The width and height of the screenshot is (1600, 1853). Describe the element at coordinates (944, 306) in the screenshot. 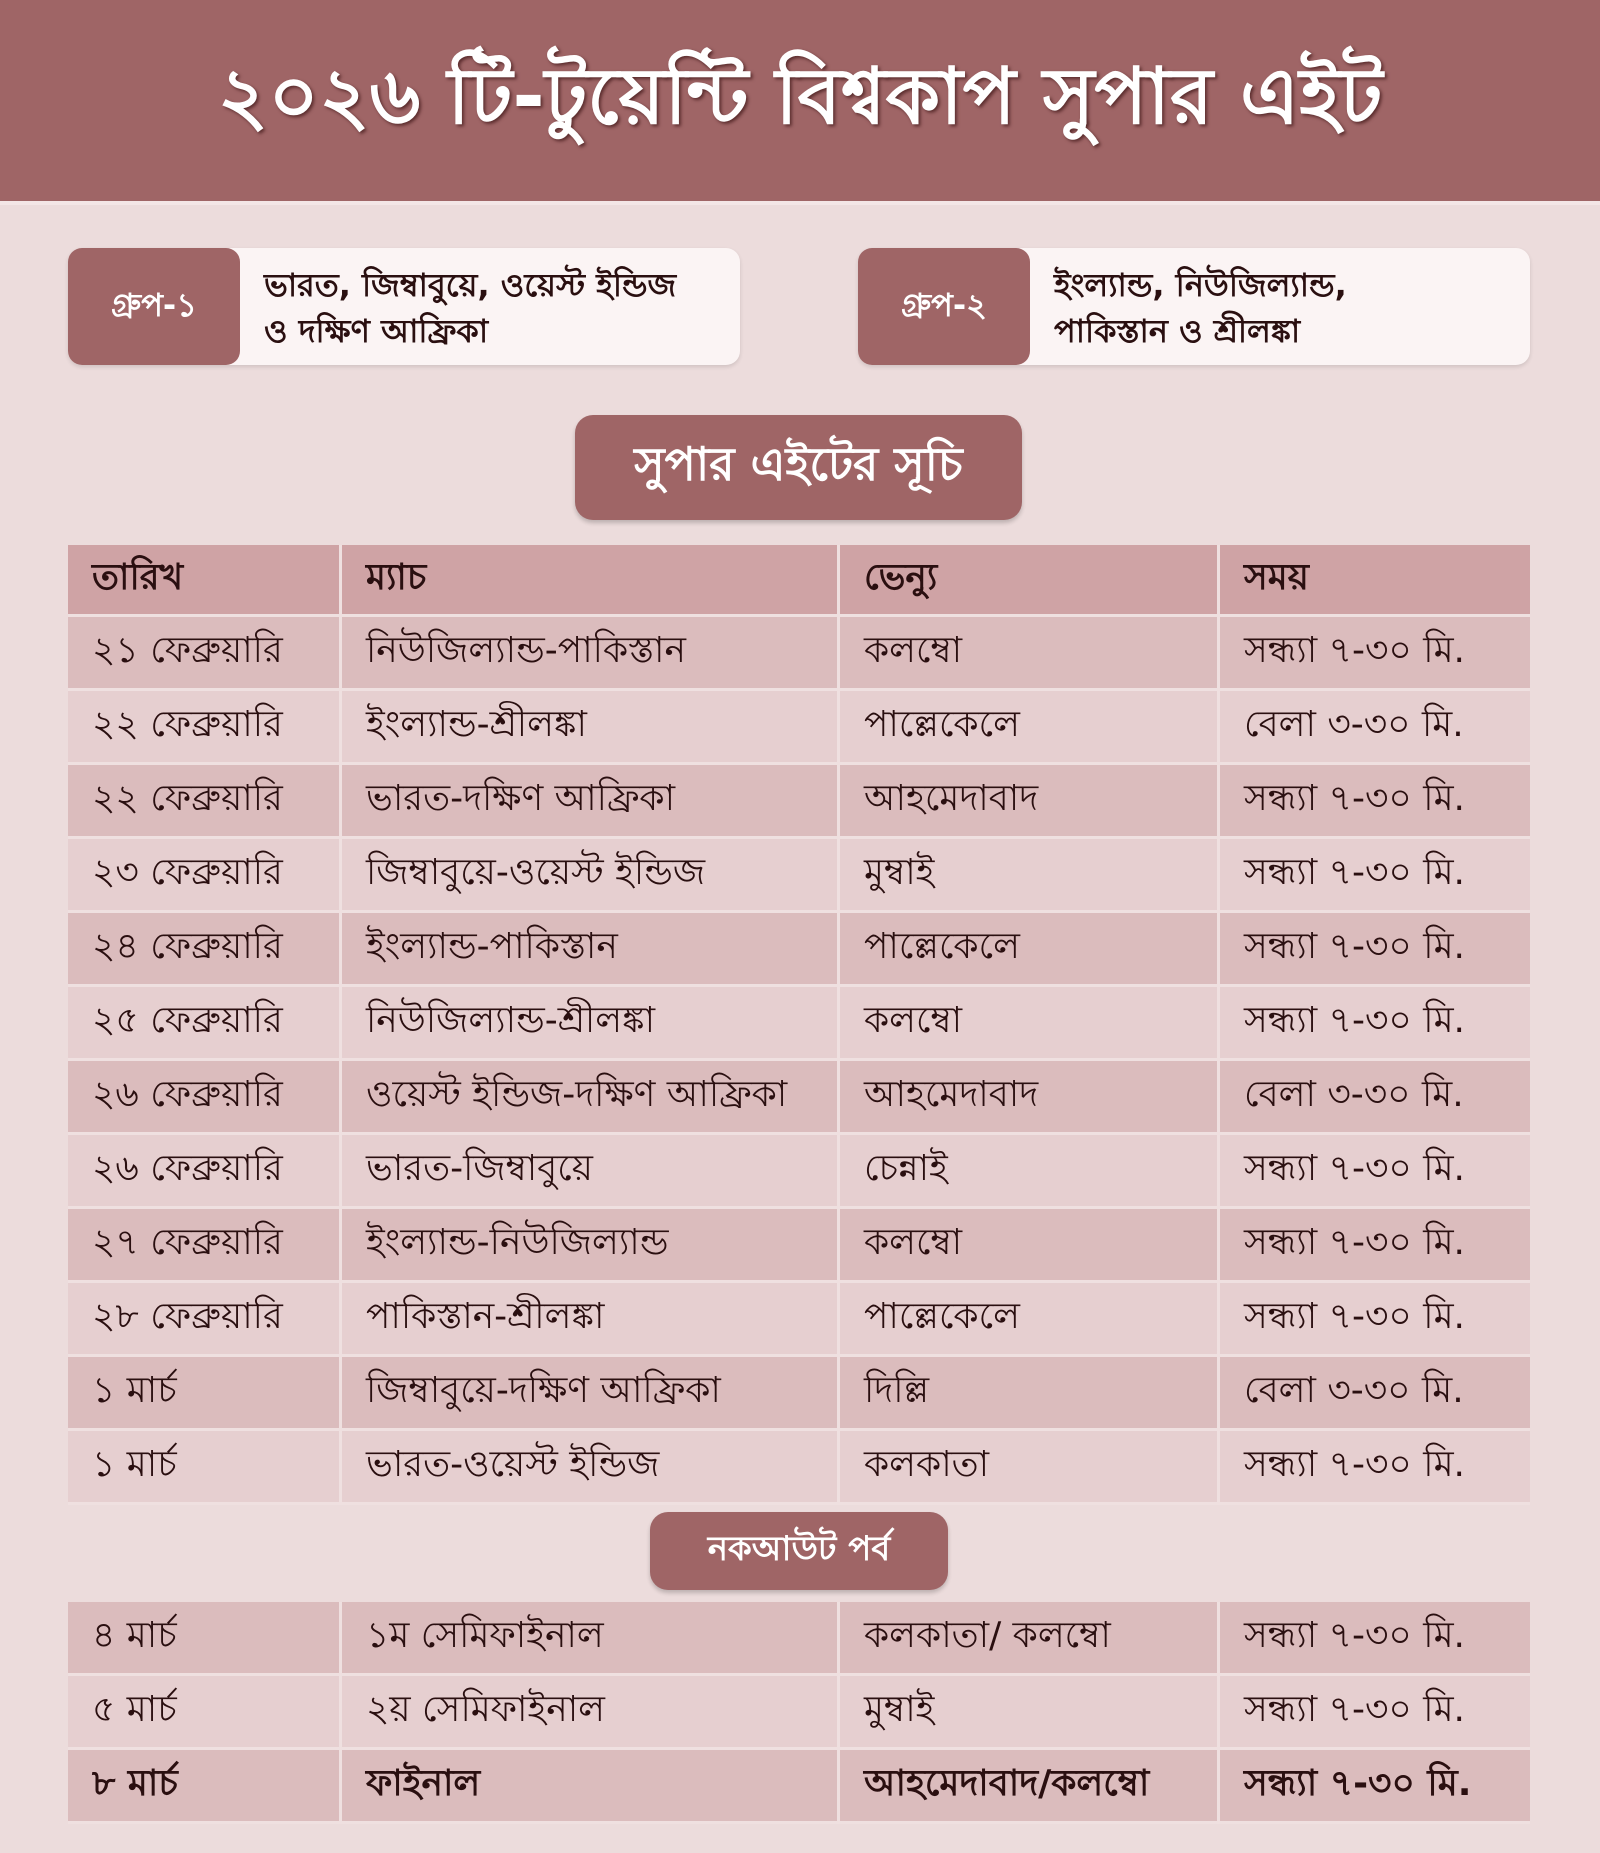

I see `group-label: গ্রুপ-২` at that location.